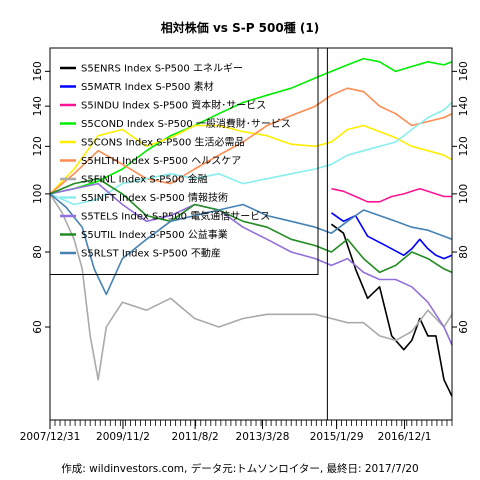  Describe the element at coordinates (162, 69) in the screenshot. I see `legend-label-1: S5ENRS Index S-P500 エネルギー` at that location.